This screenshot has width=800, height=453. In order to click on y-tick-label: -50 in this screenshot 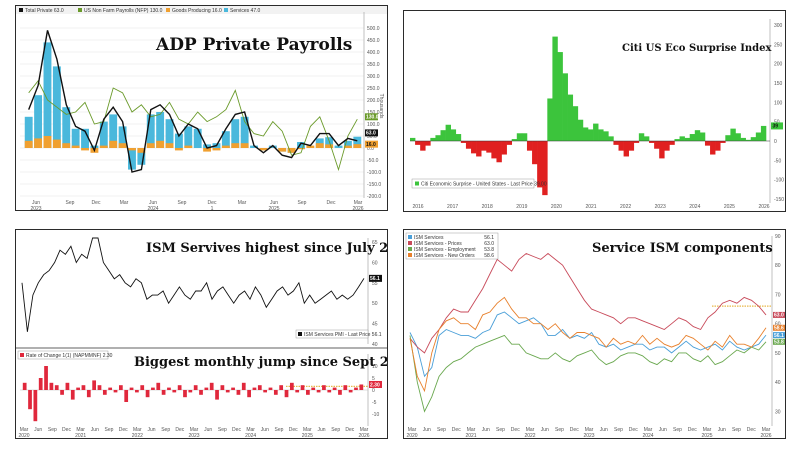, I will do `click(777, 161)`.